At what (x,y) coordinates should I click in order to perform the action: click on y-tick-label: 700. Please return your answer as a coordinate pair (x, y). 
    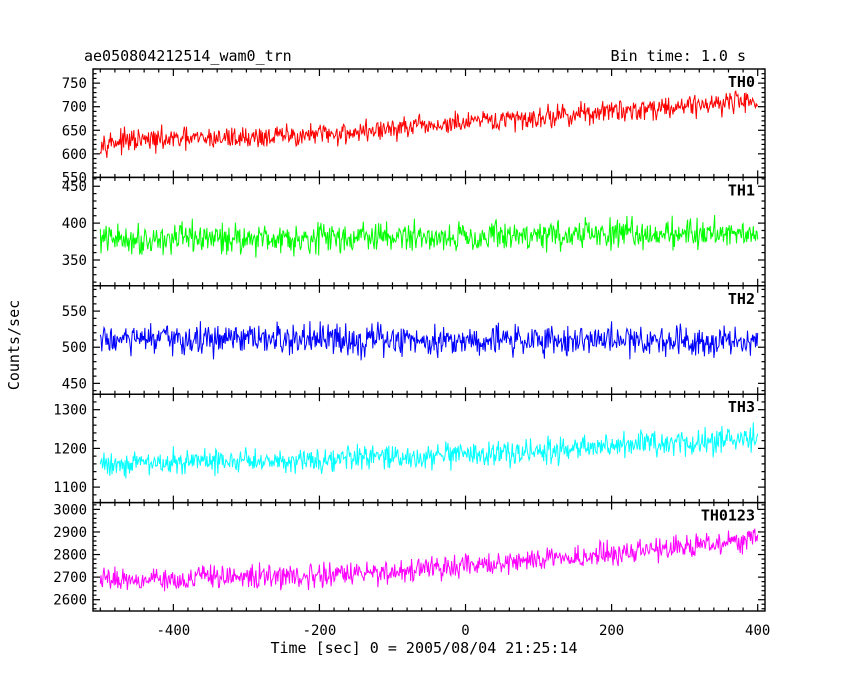
    Looking at the image, I should click on (74, 108).